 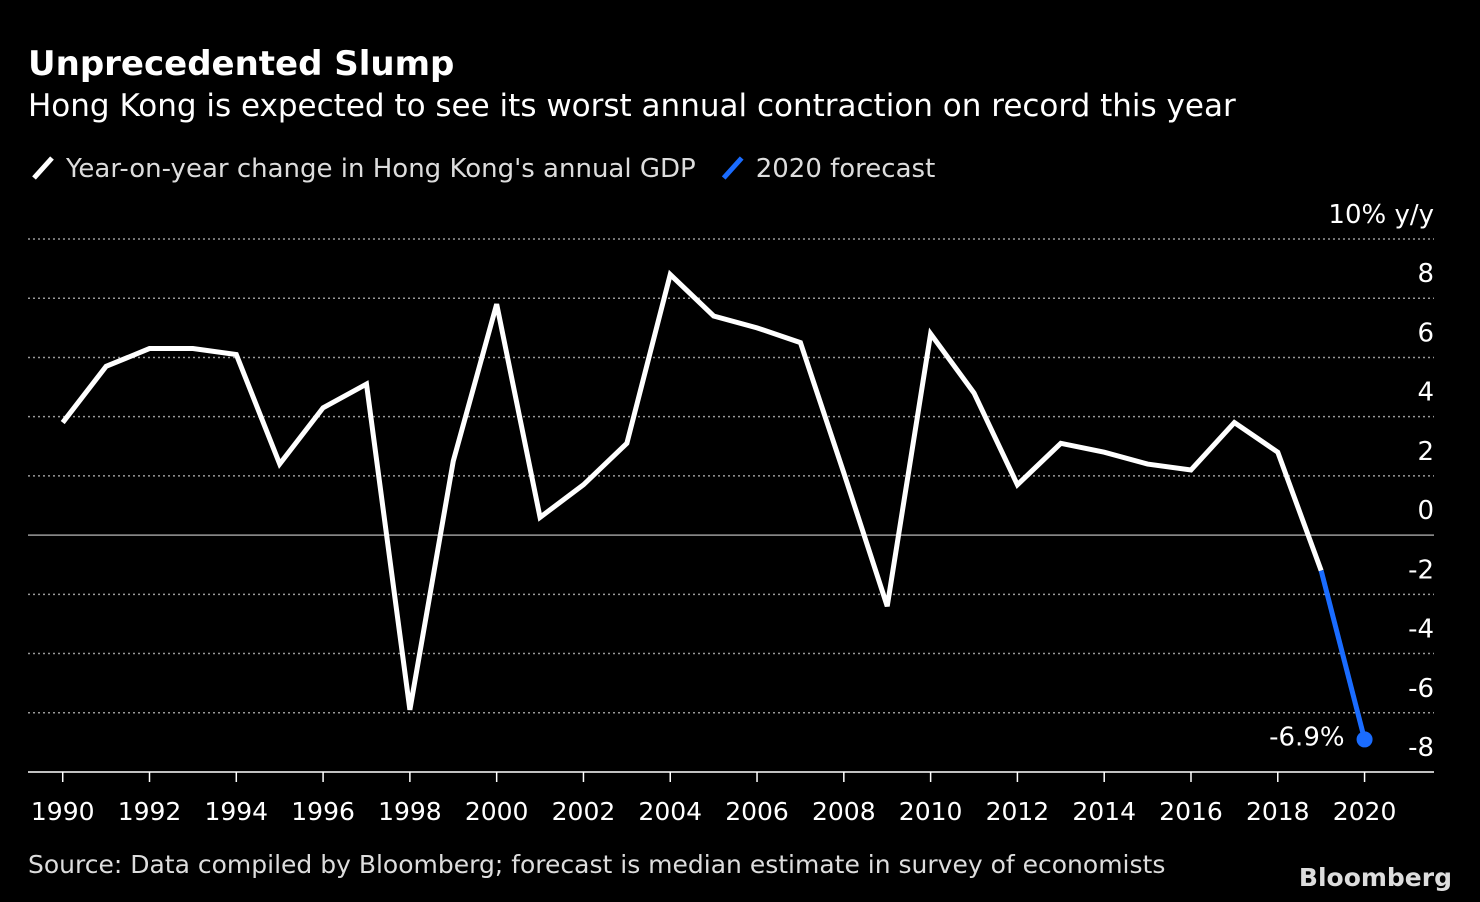 I want to click on y-tick-label: 0, so click(x=1425, y=511).